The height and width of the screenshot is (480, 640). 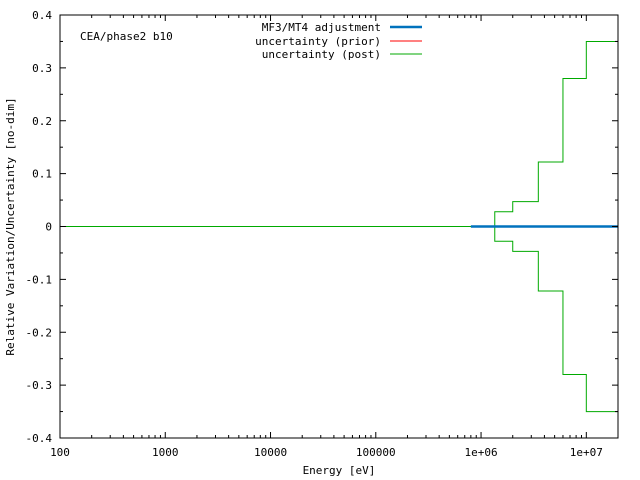 I want to click on y-tick-label: 0.4, so click(x=42, y=15).